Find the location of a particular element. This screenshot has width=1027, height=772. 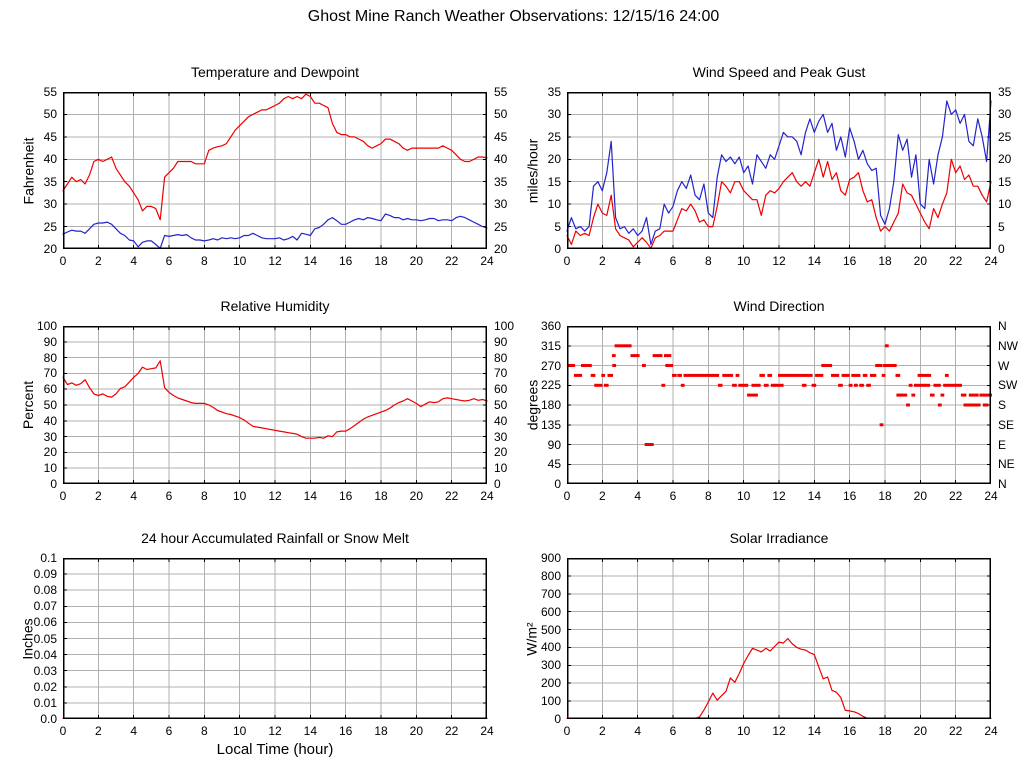

rainfall-ytick-left: 0.06 is located at coordinates (45, 622).